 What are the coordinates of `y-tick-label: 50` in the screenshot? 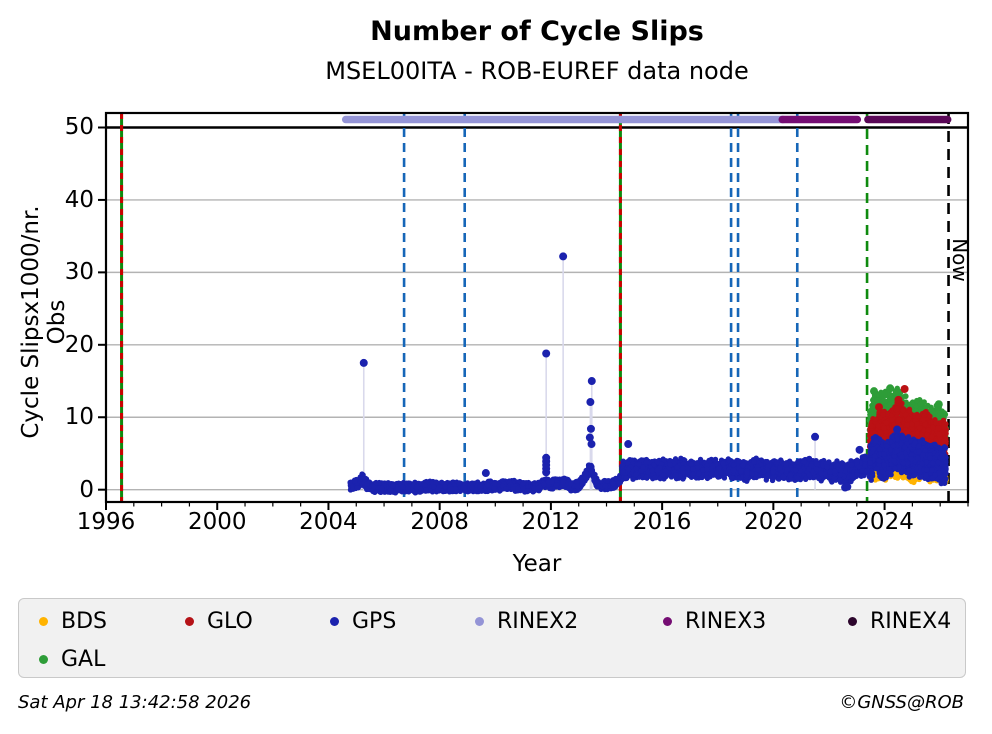 It's located at (79, 127).